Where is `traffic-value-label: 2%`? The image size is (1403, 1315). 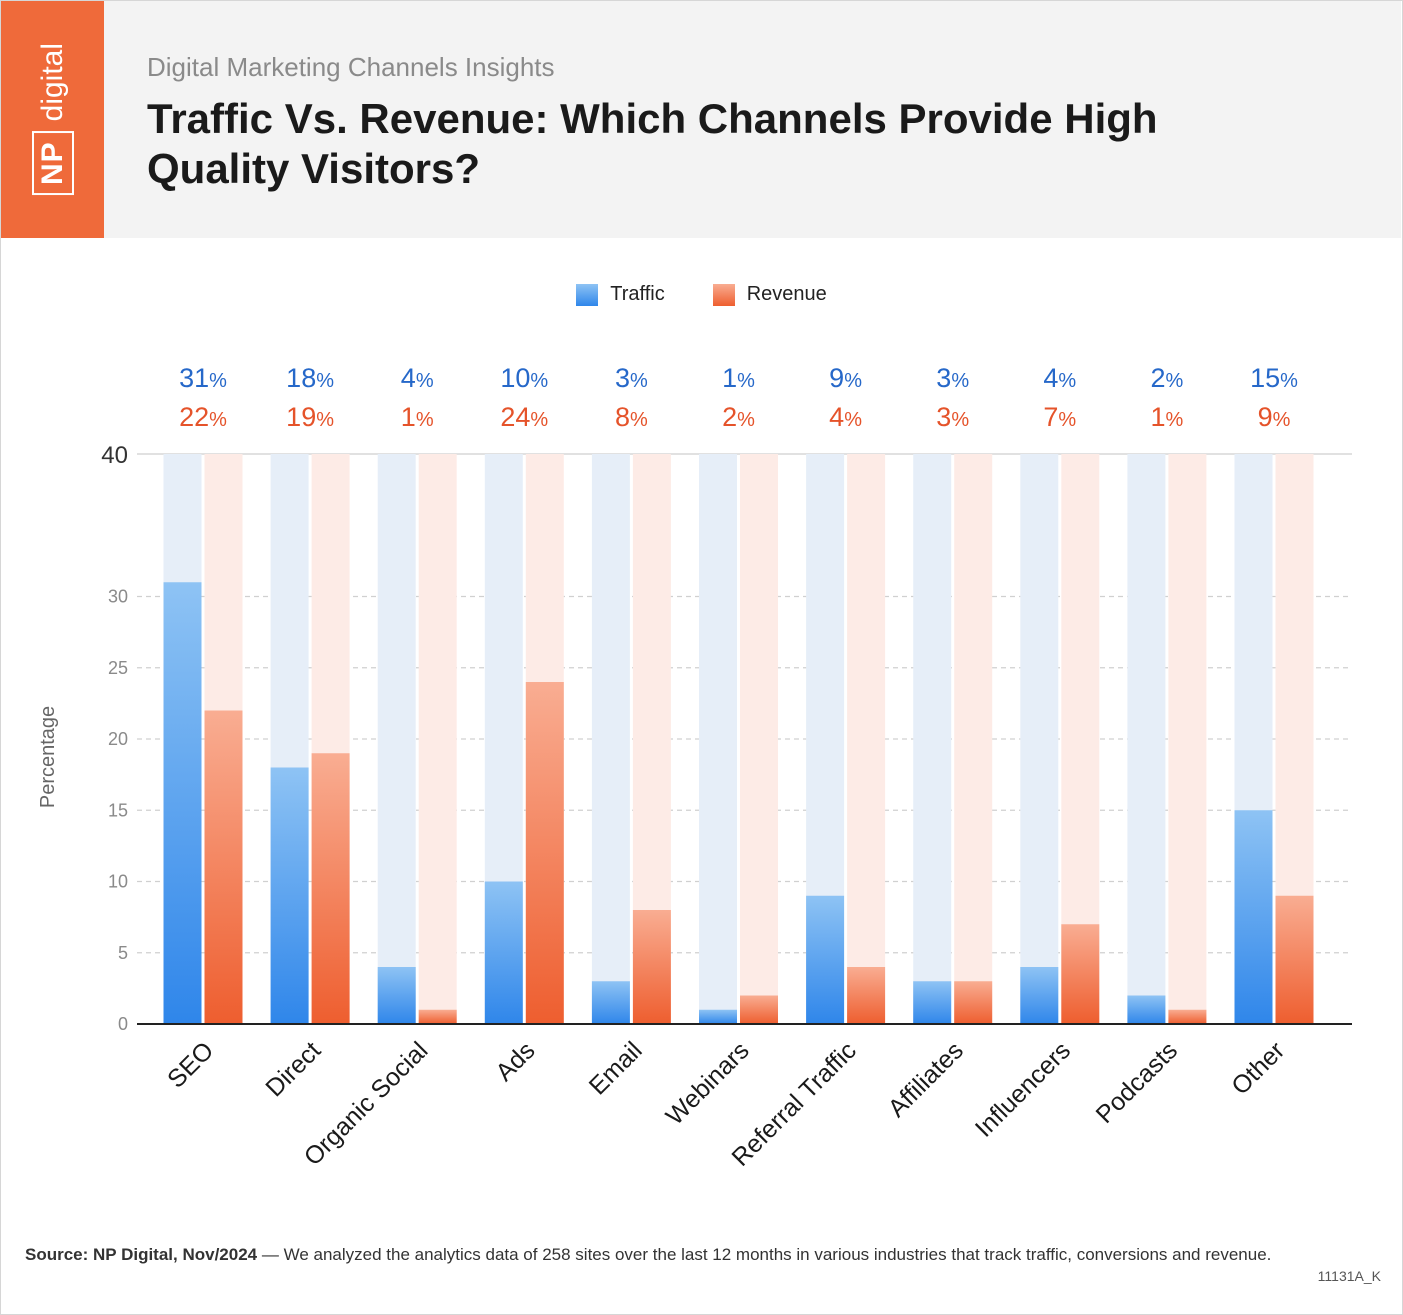
traffic-value-label: 2% is located at coordinates (1166, 378).